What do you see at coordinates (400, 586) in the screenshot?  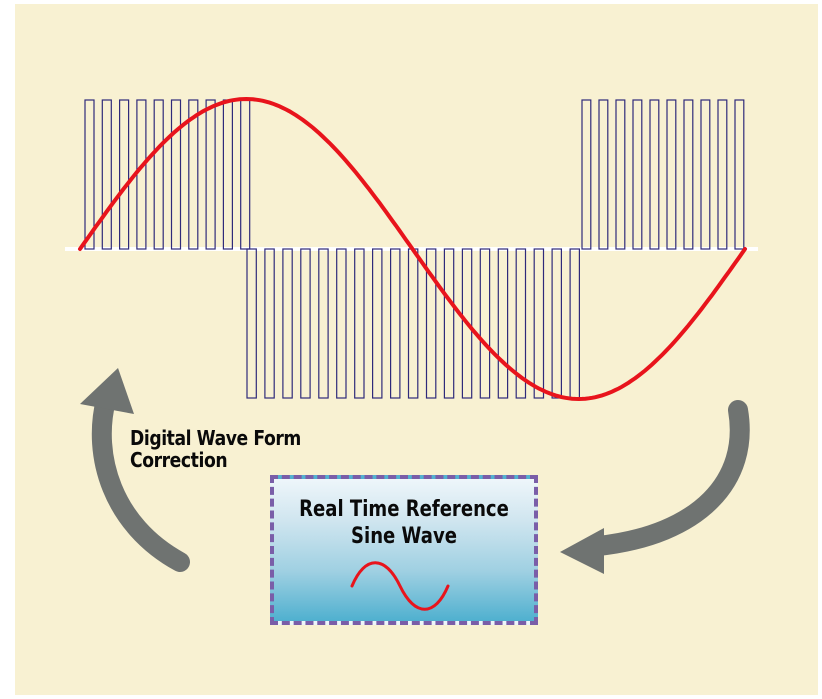 I see `sine-wave-icon` at bounding box center [400, 586].